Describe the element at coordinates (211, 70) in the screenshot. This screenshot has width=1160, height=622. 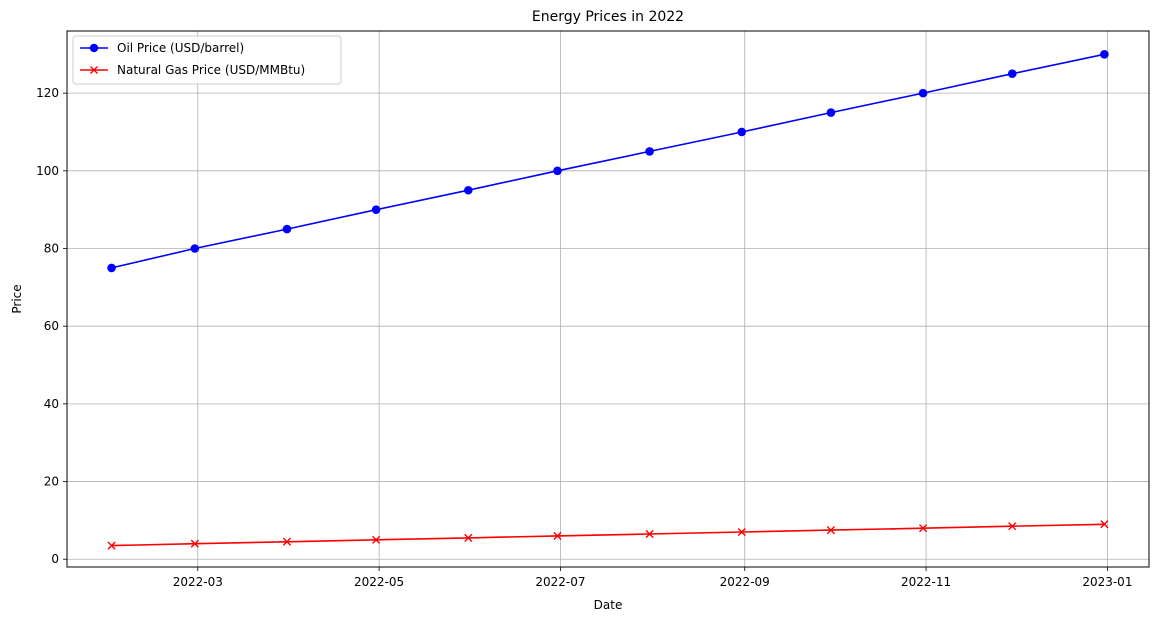
I see `legend-gas-label: Natural Gas Price (USD/MMBtu)` at that location.